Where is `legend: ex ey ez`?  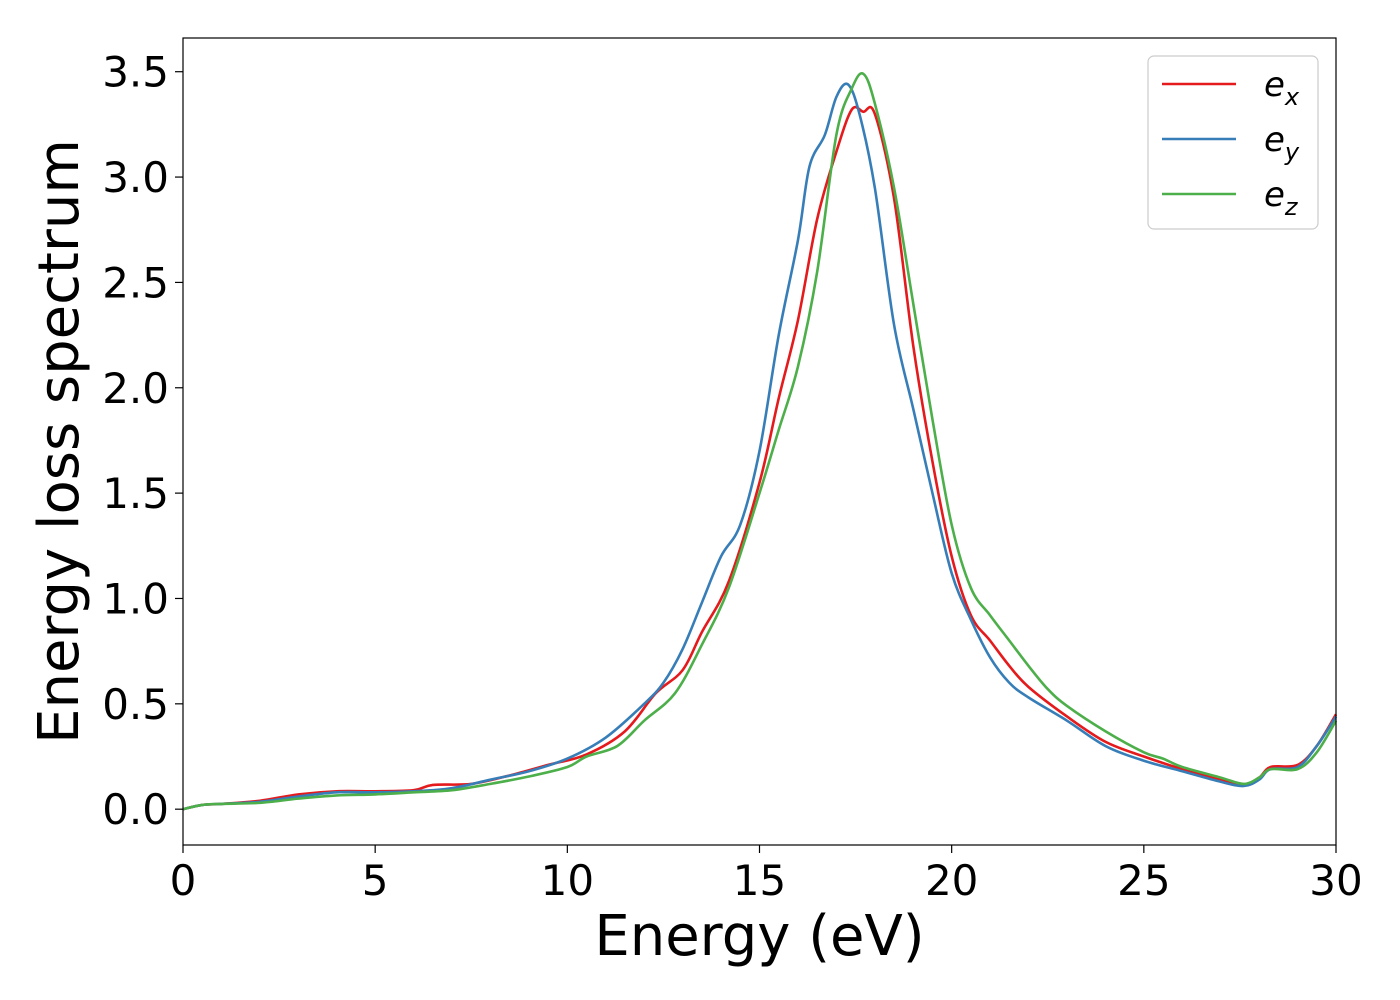 legend: ex ey ez is located at coordinates (1233, 142).